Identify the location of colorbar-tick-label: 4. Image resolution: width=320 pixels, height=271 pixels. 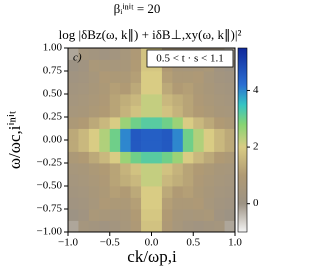
(256, 90).